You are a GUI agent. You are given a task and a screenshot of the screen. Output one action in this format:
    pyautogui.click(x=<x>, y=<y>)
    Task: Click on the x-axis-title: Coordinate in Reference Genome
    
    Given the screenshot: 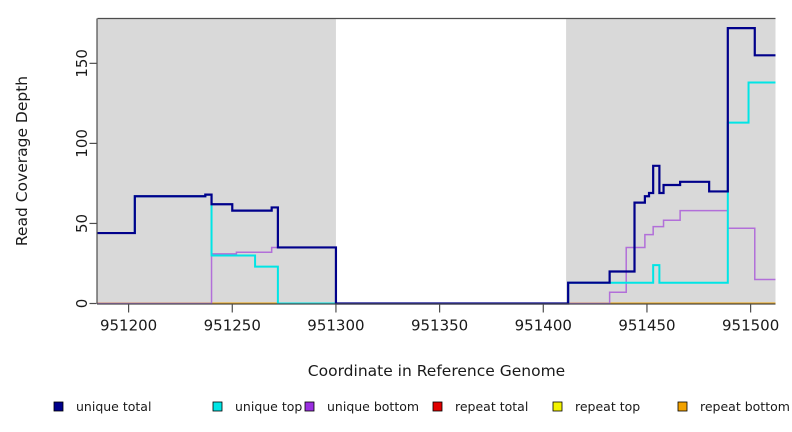 What is the action you would take?
    pyautogui.click(x=436, y=371)
    